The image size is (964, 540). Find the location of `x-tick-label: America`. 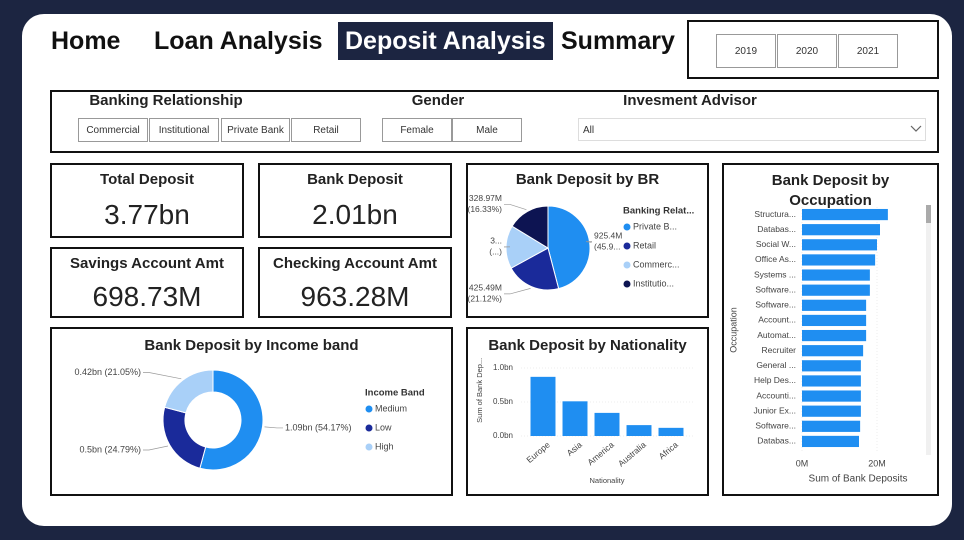

x-tick-label: America is located at coordinates (600, 453).